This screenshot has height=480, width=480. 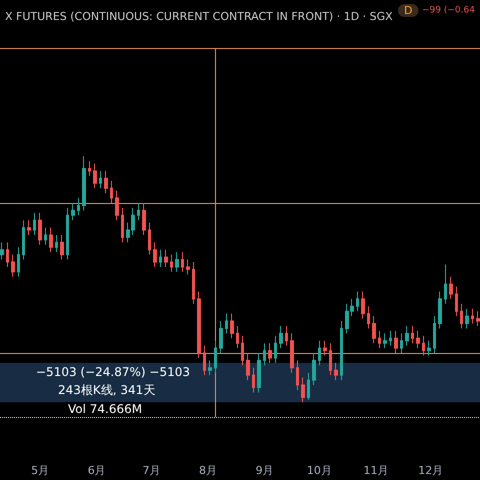 I want to click on x-tick-label: 7月, so click(x=151, y=470).